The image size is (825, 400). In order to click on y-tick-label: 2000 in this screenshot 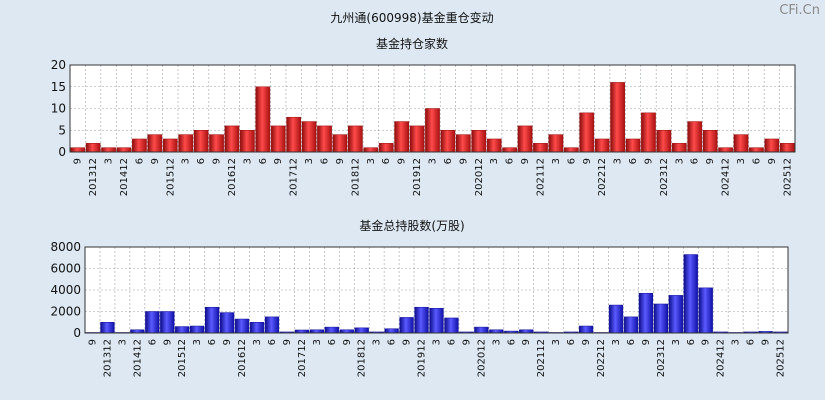, I will do `click(65, 312)`.